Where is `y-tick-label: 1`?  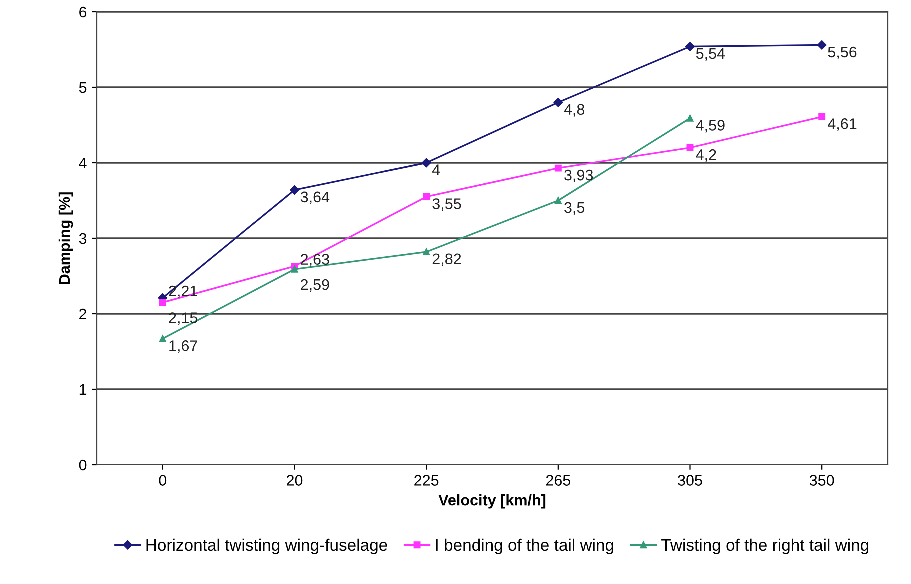
y-tick-label: 1 is located at coordinates (83, 390).